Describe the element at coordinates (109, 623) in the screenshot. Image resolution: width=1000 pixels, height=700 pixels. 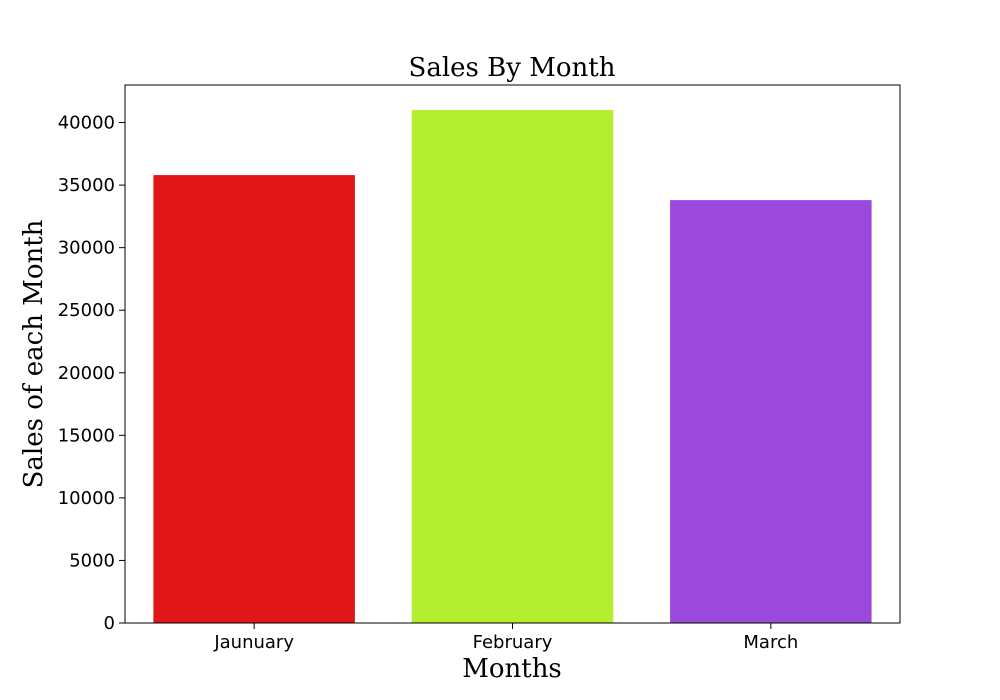
I see `y-tick-label: 0` at that location.